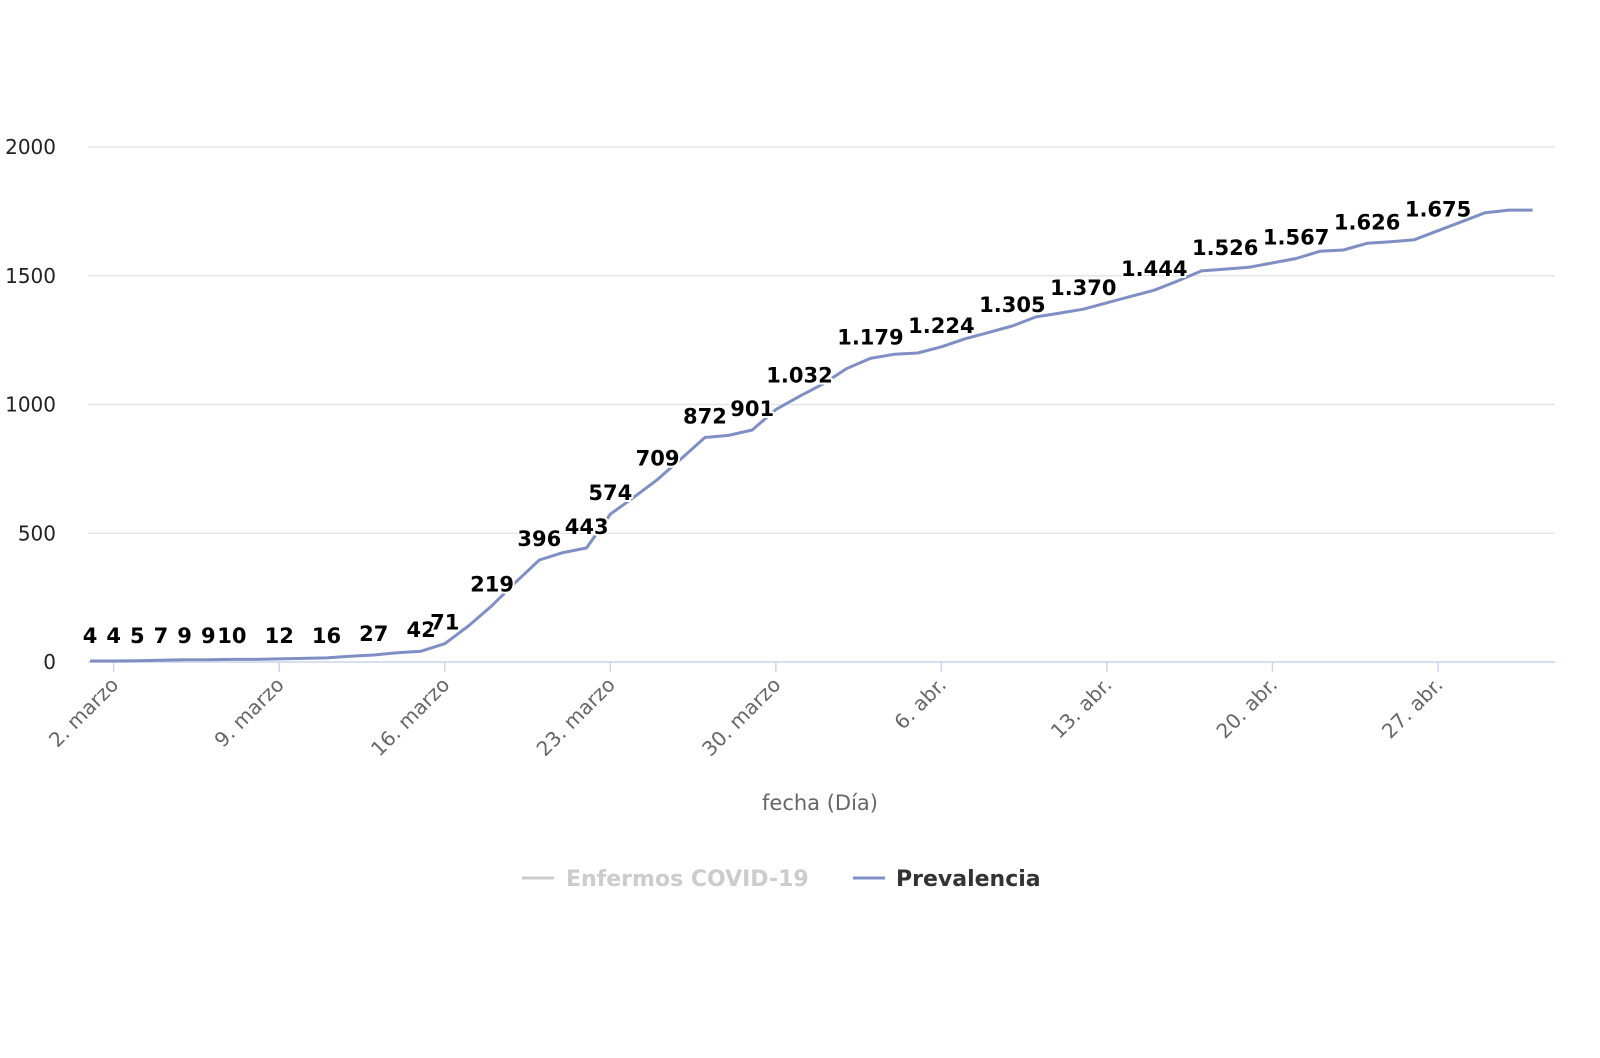 The height and width of the screenshot is (1058, 1600). What do you see at coordinates (539, 539) in the screenshot?
I see `data-label: 396` at bounding box center [539, 539].